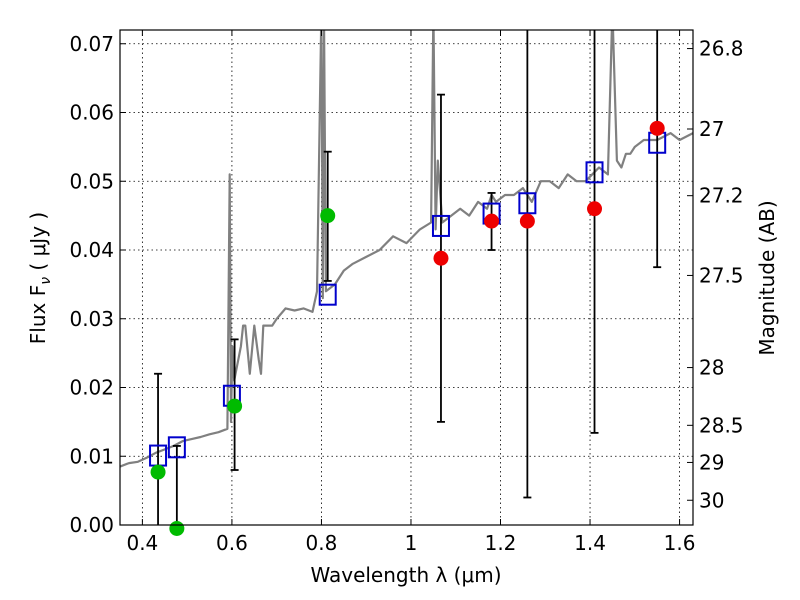 Image resolution: width=800 pixels, height=600 pixels. Describe the element at coordinates (501, 543) in the screenshot. I see `x-tick-label: 1.2` at that location.